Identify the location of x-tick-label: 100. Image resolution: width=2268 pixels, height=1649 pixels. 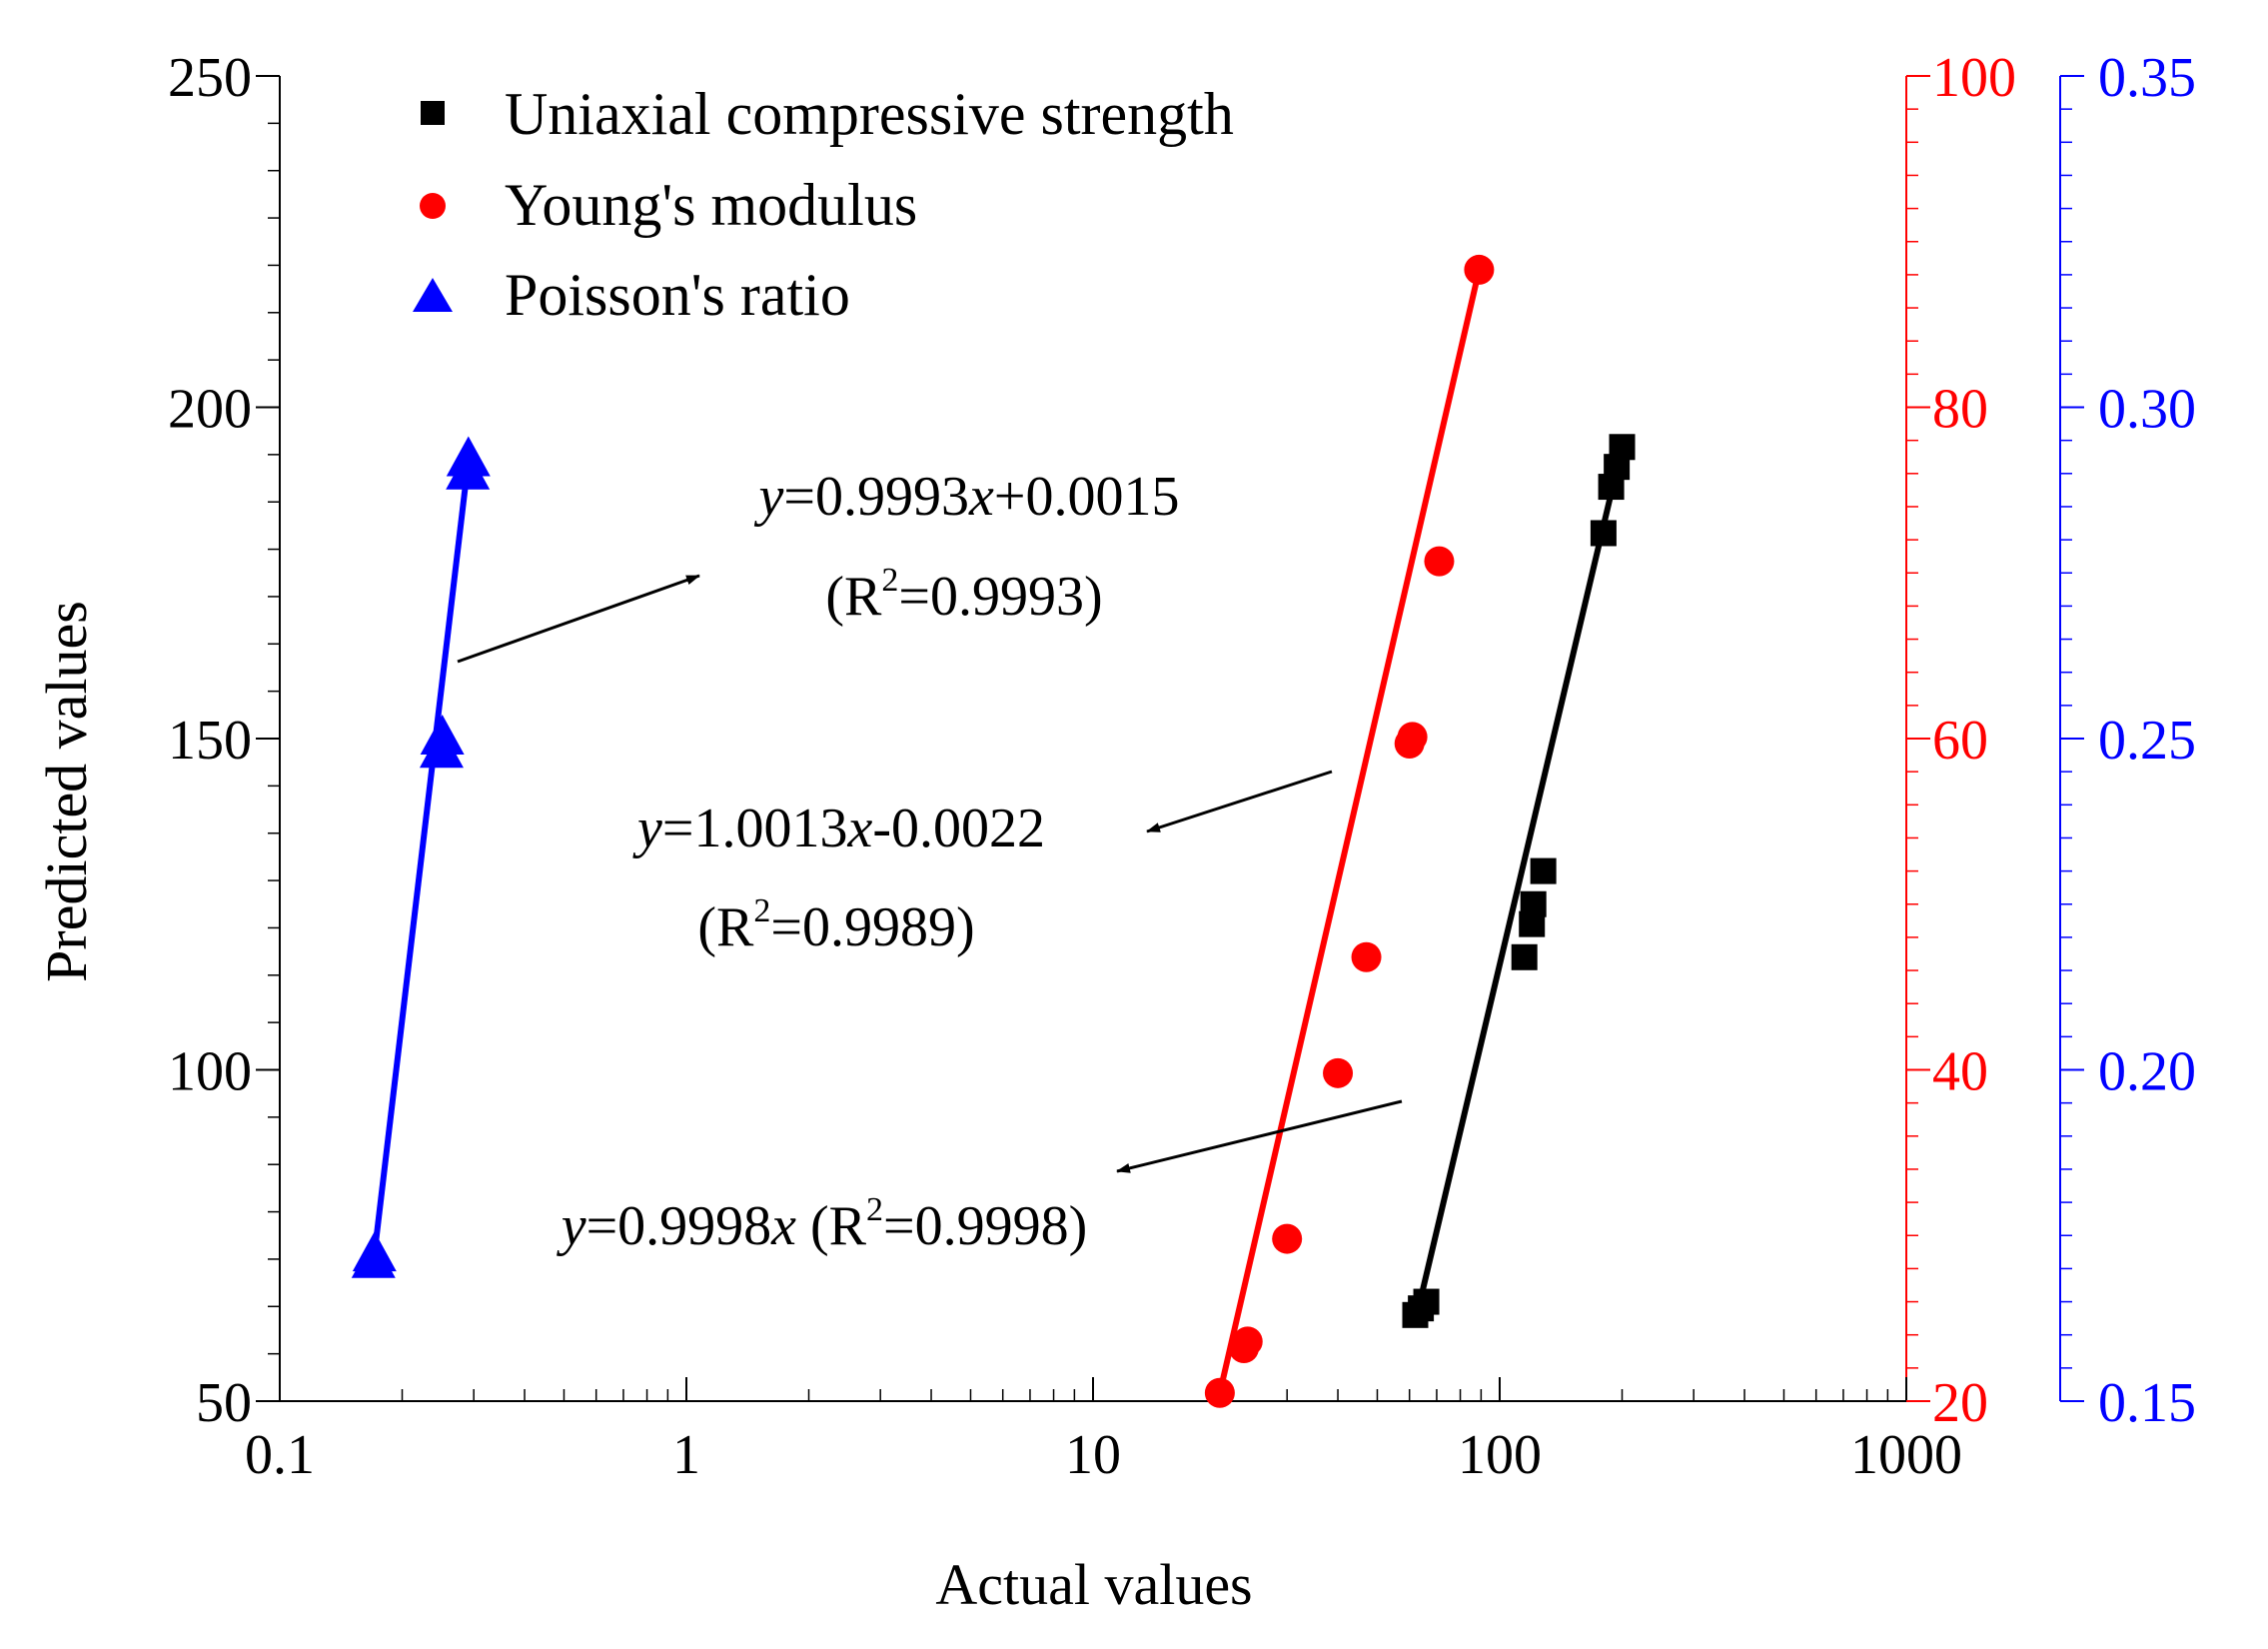
(1500, 1455).